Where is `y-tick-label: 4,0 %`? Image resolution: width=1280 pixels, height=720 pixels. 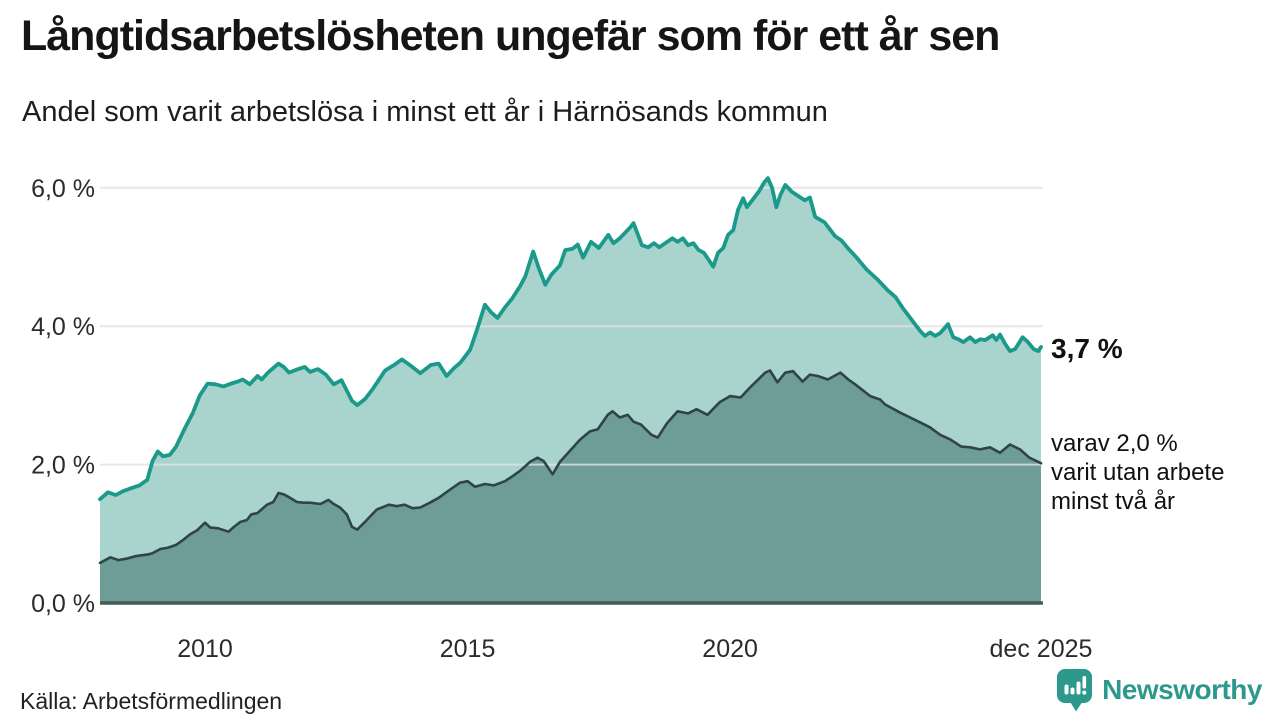 y-tick-label: 4,0 % is located at coordinates (63, 327).